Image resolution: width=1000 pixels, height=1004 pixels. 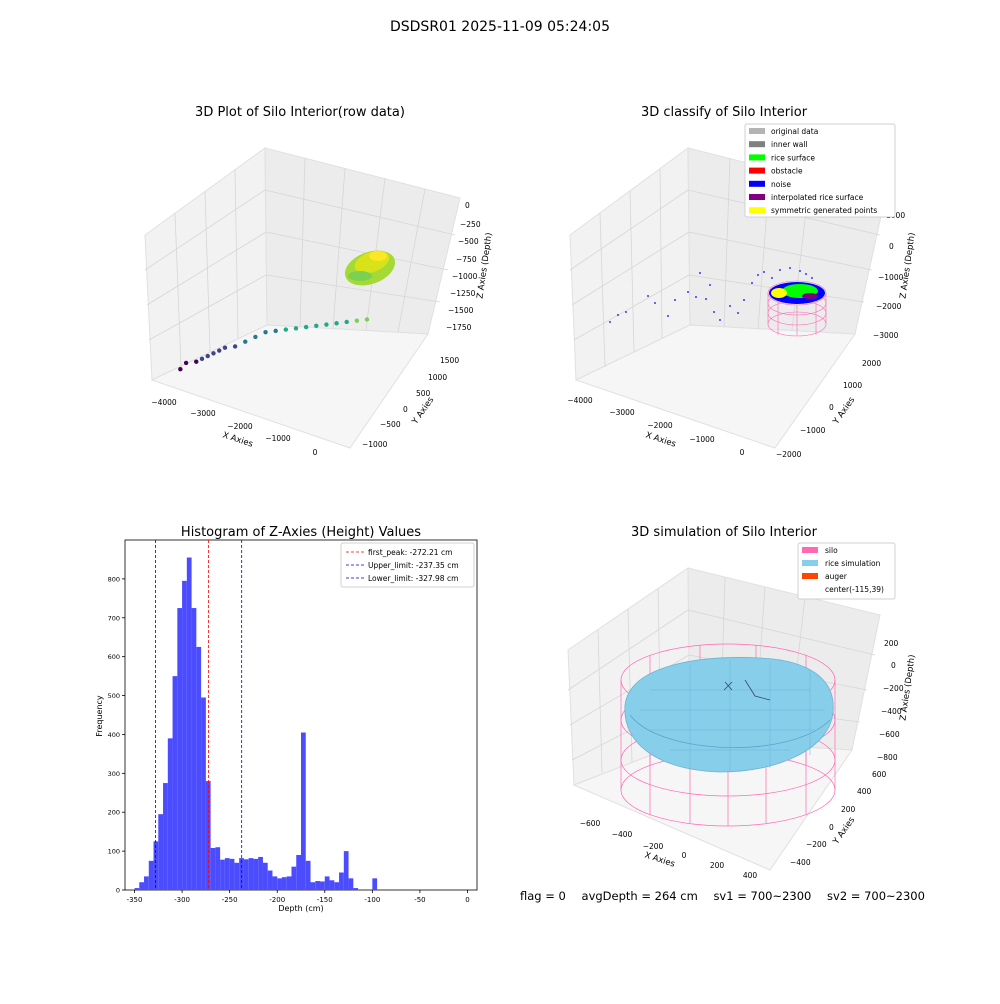 What do you see at coordinates (459, 327) in the screenshot?
I see `raw-z-tick: −1750` at bounding box center [459, 327].